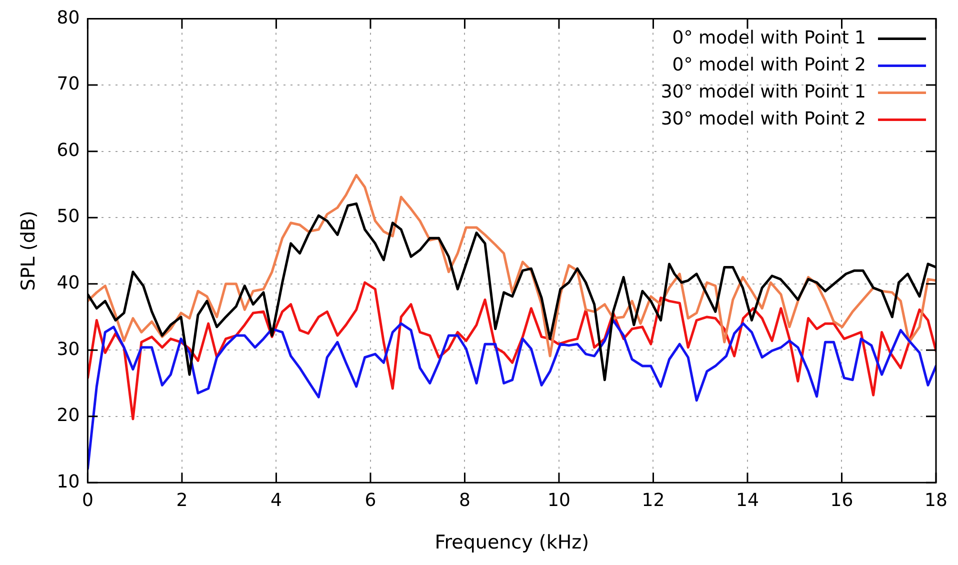  Describe the element at coordinates (68, 217) in the screenshot. I see `y-tick-label: 50` at that location.